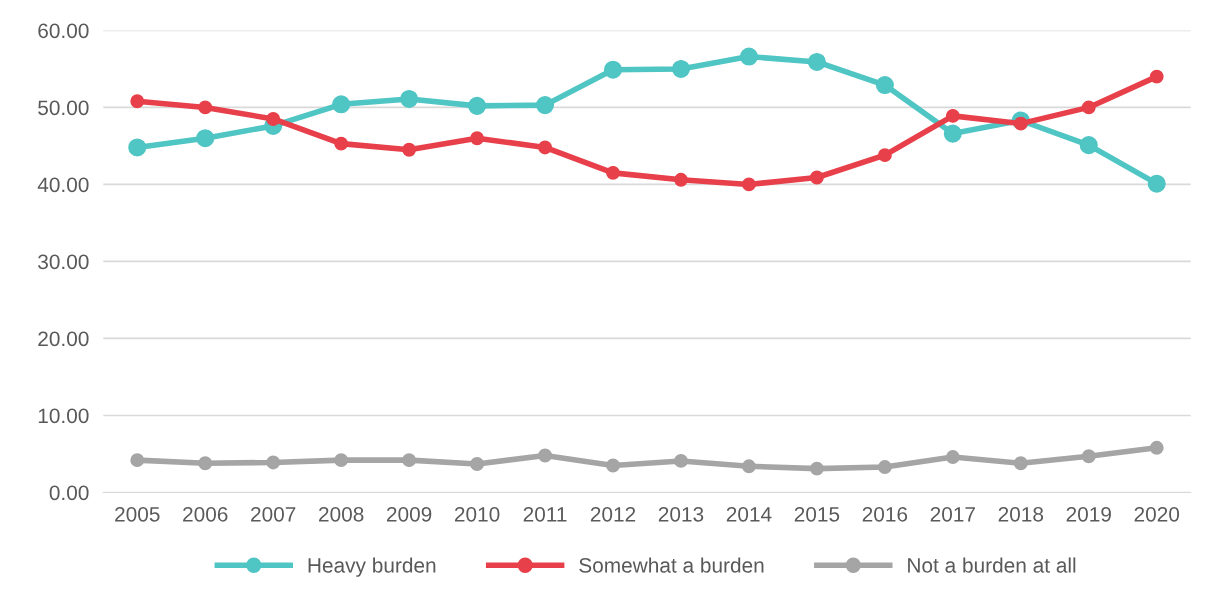 Image resolution: width=1215 pixels, height=608 pixels. Describe the element at coordinates (63, 339) in the screenshot. I see `y-tick-label: 20.00` at that location.